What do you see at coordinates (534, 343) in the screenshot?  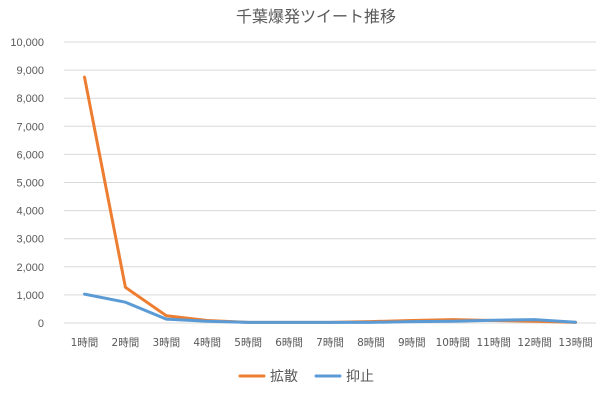 I see `x-tick-label: 12時間` at bounding box center [534, 343].